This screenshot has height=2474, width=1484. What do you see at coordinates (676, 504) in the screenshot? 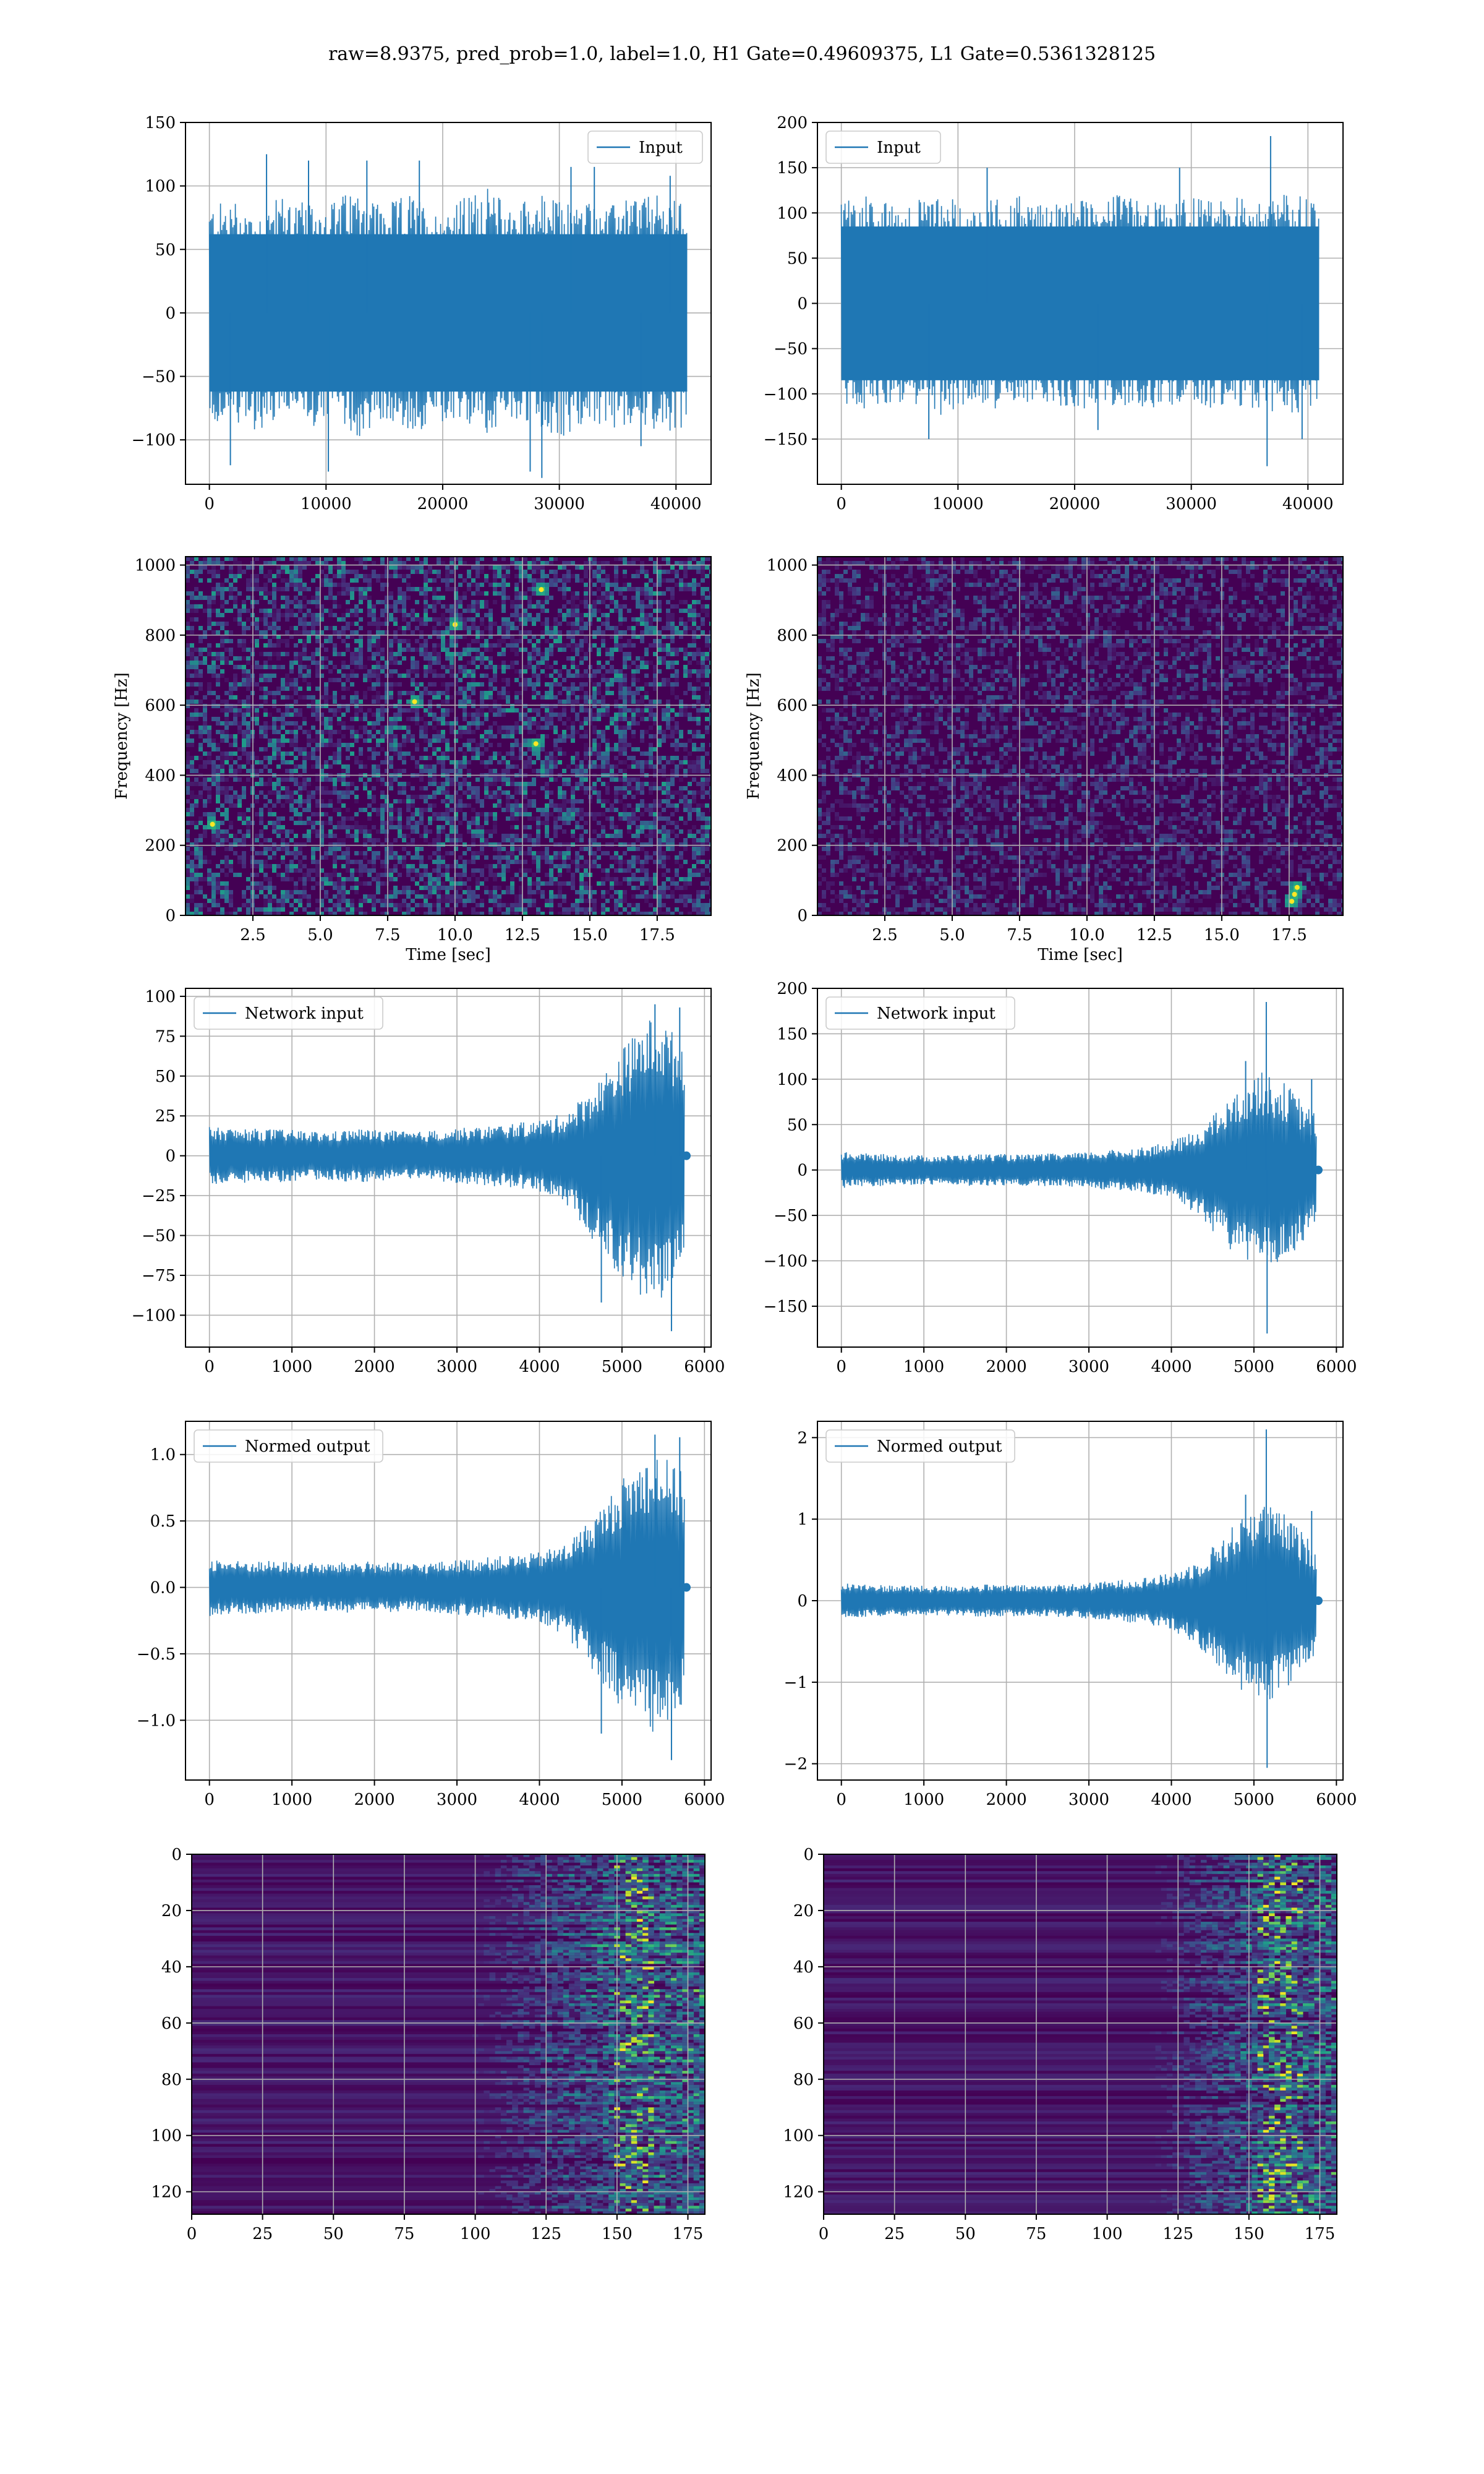
I see `h1-input-xtick-label: 40000` at bounding box center [676, 504].